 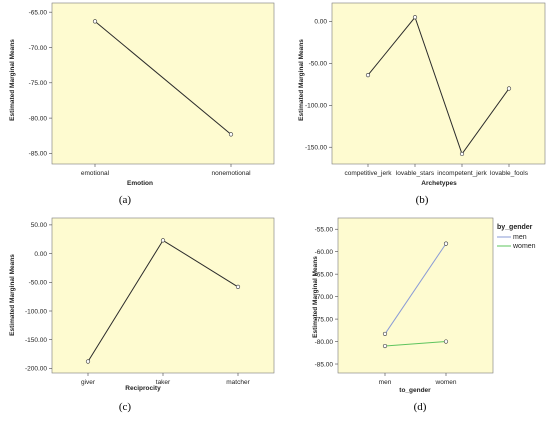 I want to click on x-tick-label: women, so click(x=446, y=382).